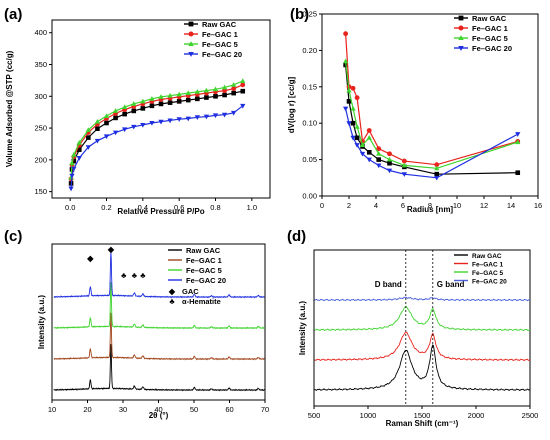  I want to click on x-tick-label: 0.8, so click(215, 207).